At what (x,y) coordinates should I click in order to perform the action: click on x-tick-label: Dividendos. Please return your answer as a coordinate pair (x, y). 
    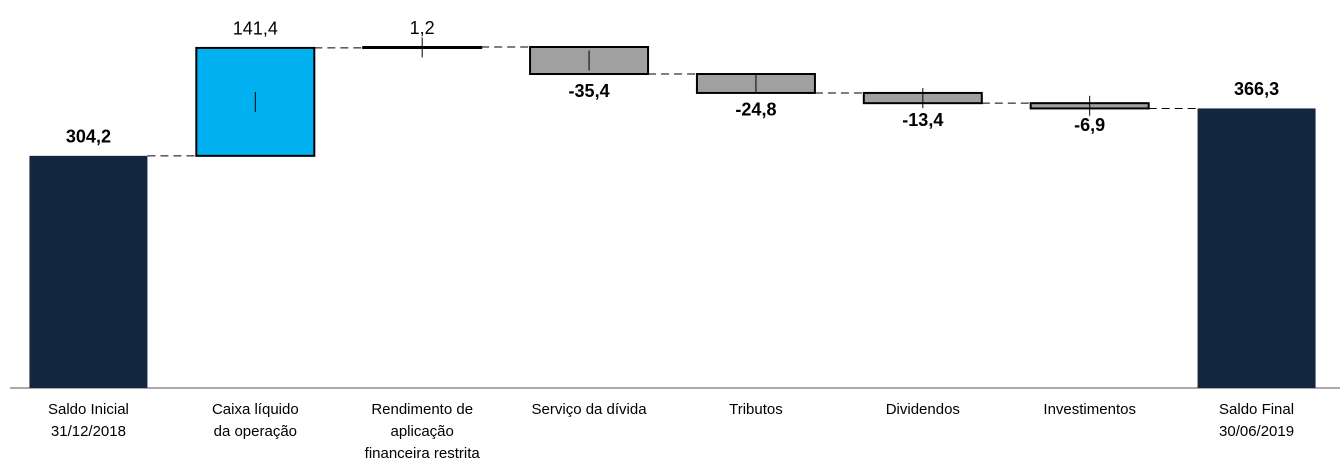
    Looking at the image, I should click on (923, 409).